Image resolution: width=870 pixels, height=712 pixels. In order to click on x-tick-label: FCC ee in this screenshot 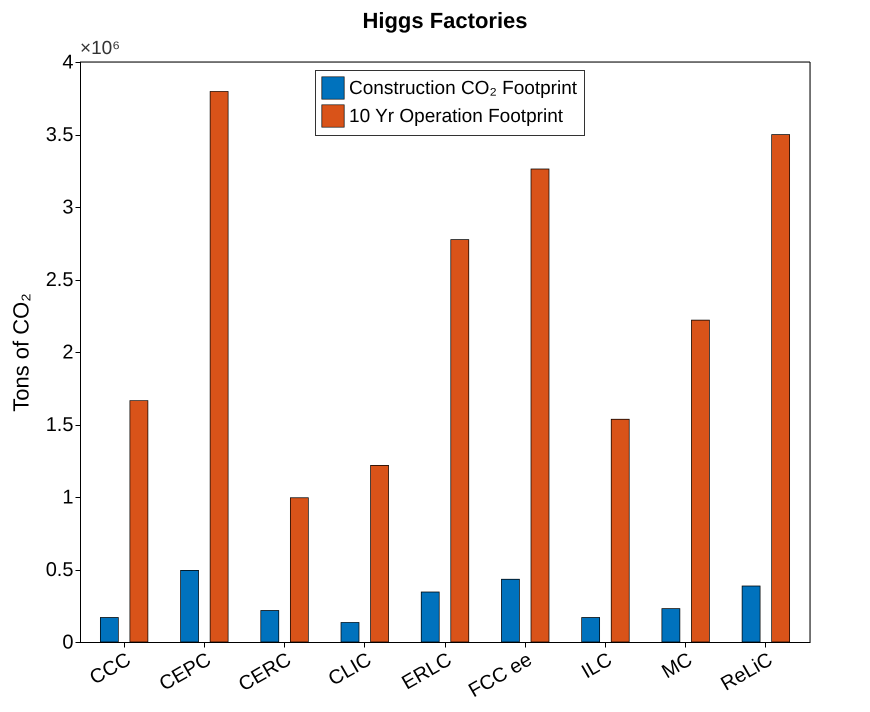, I will do `click(500, 675)`.